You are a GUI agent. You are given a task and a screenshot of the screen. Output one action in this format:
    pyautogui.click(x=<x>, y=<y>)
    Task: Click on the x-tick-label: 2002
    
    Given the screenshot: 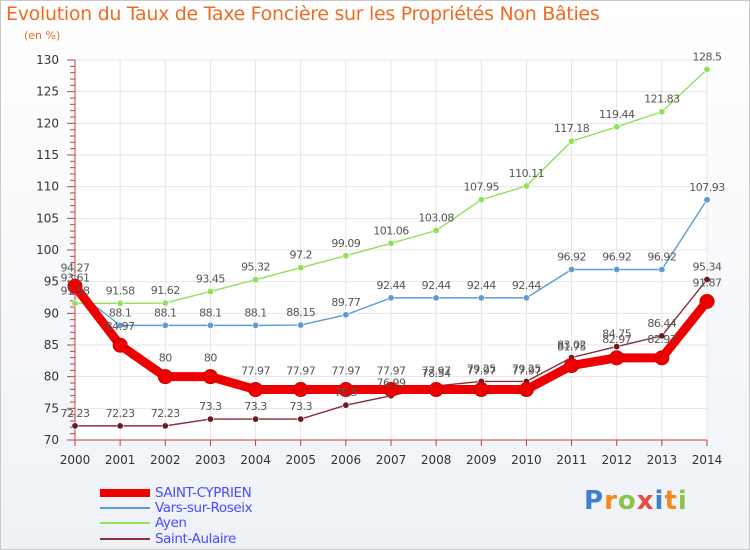 What is the action you would take?
    pyautogui.click(x=165, y=460)
    